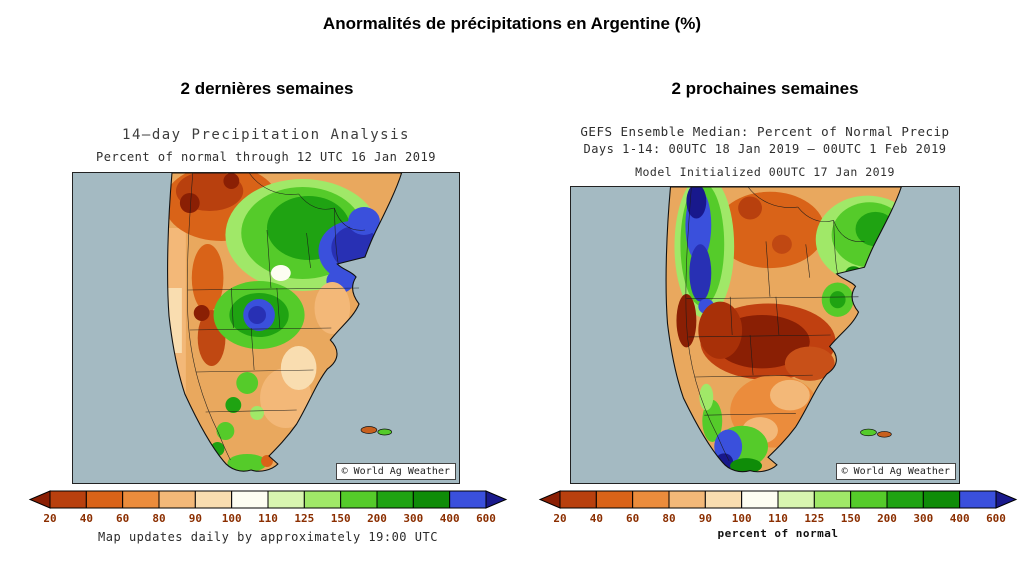  I want to click on left-map-credit: © World Ag Weather, so click(395, 471).